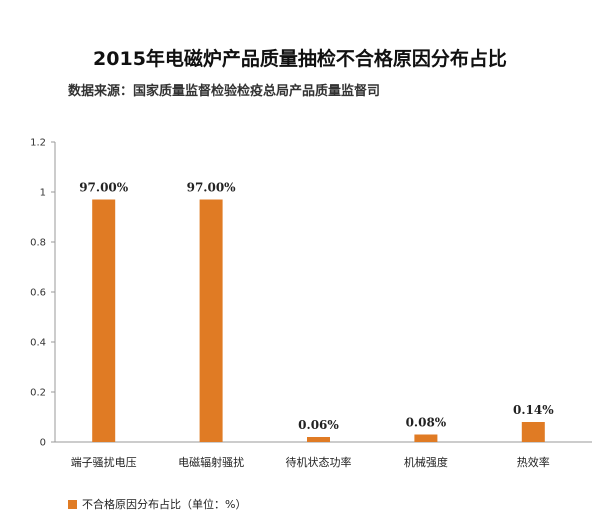 The image size is (600, 523). I want to click on data-label: 0.08%, so click(426, 423).